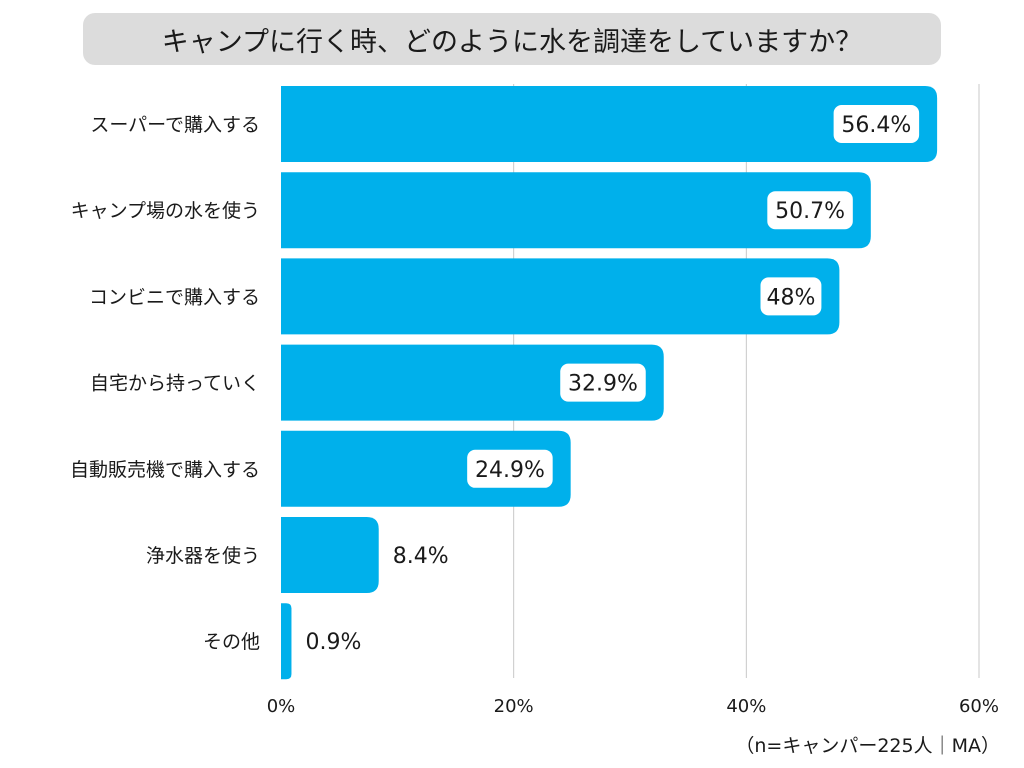 This screenshot has height=768, width=1024. I want to click on value-label: 8.4%, so click(421, 556).